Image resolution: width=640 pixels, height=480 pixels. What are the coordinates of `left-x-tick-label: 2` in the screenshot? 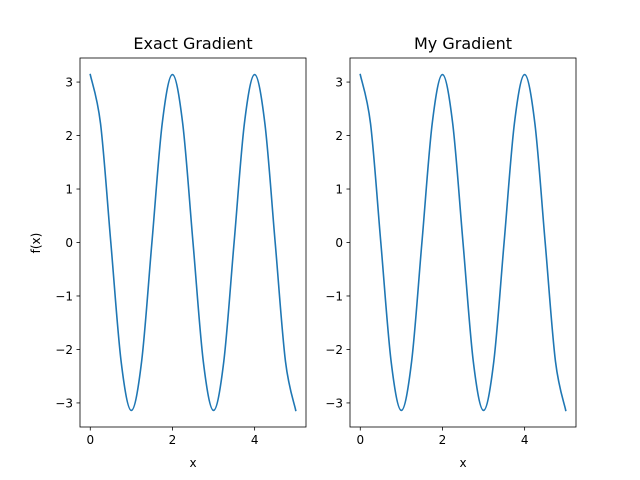 It's located at (173, 440).